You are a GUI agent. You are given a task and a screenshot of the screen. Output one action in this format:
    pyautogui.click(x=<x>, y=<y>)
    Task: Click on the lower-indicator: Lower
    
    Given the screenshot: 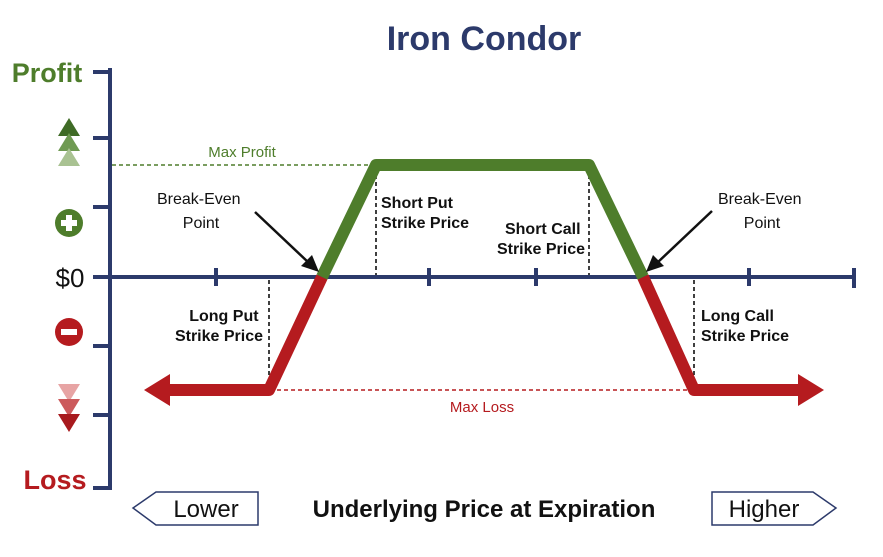 What is the action you would take?
    pyautogui.click(x=195, y=508)
    